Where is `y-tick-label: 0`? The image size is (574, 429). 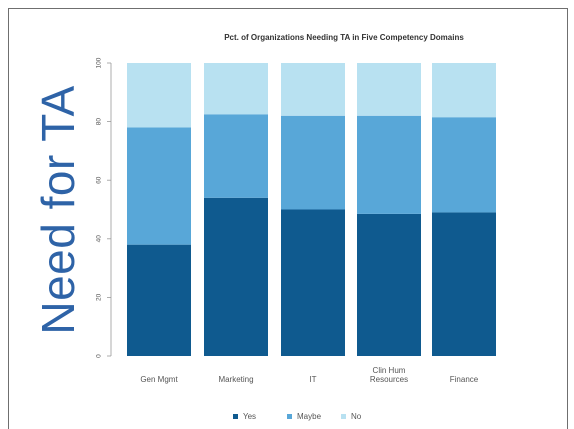
y-tick-label: 0 is located at coordinates (99, 356).